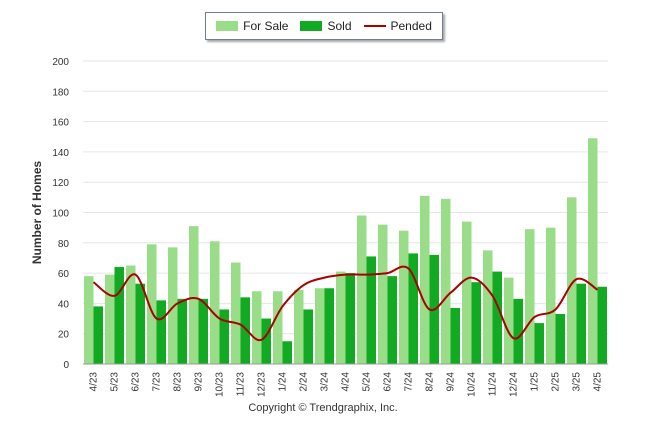 Image resolution: width=646 pixels, height=434 pixels. I want to click on x-tick-label: 7/24, so click(409, 382).